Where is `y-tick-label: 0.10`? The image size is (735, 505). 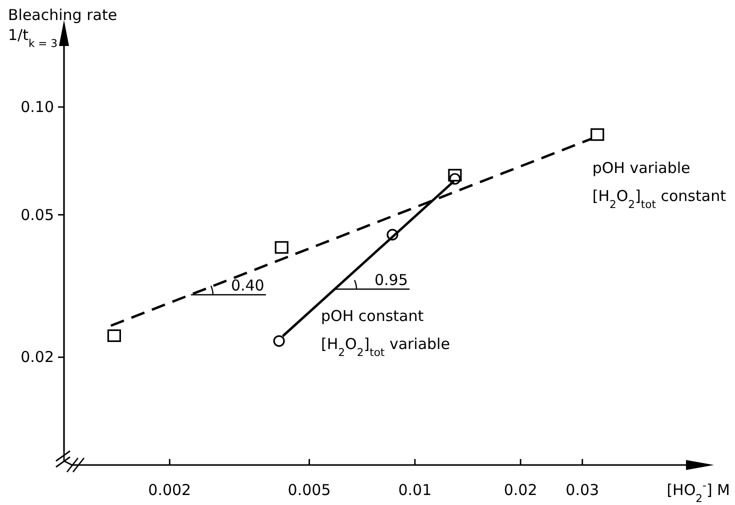
y-tick-label: 0.10 is located at coordinates (37, 107).